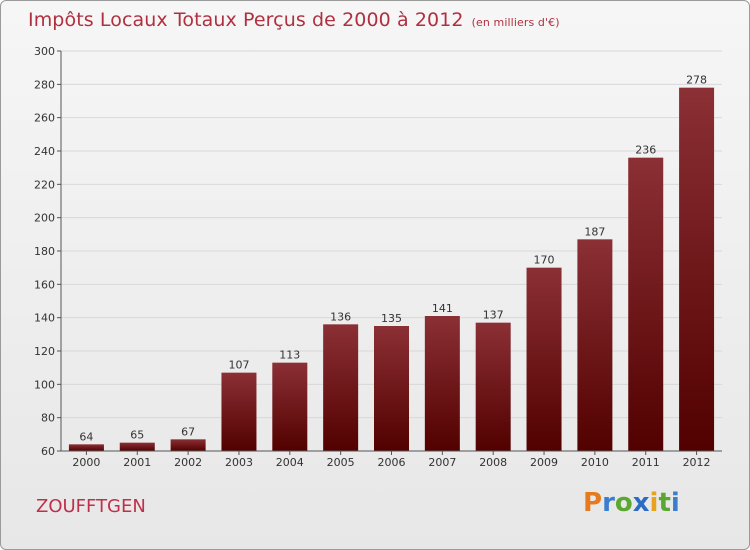  What do you see at coordinates (137, 446) in the screenshot?
I see `bar-2001` at bounding box center [137, 446].